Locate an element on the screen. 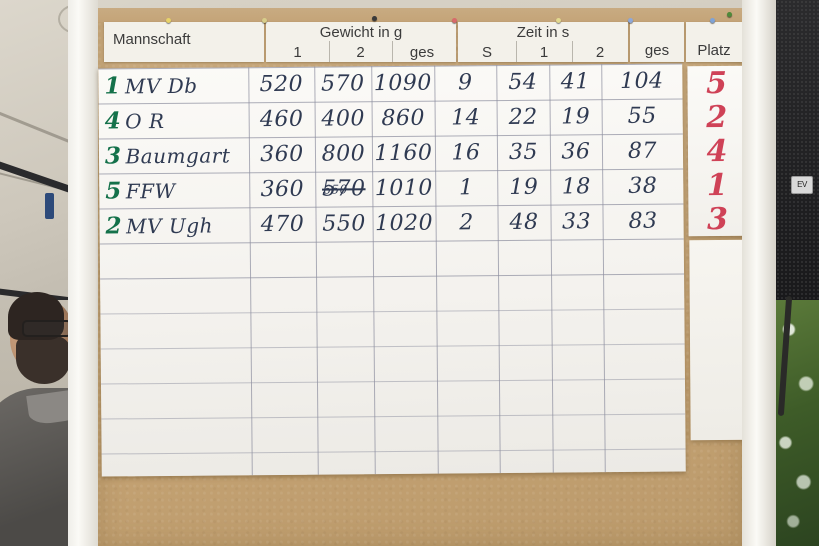 The height and width of the screenshot is (546, 819). cell-team: 2 MV Ugh is located at coordinates (177, 225).